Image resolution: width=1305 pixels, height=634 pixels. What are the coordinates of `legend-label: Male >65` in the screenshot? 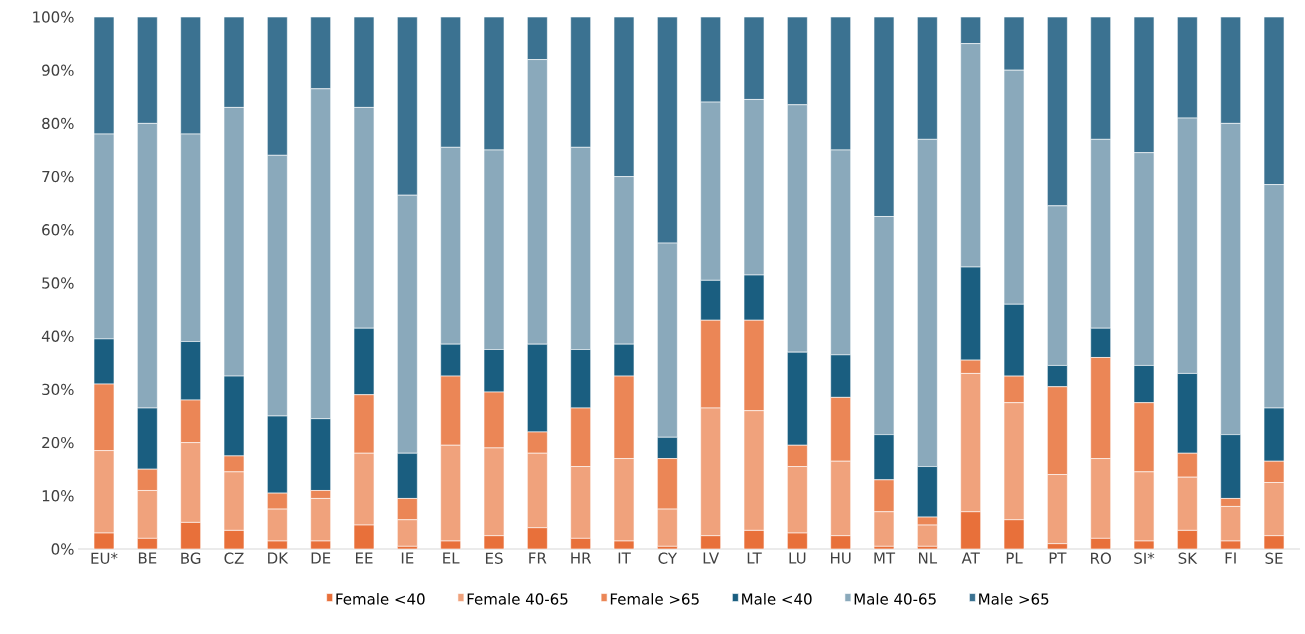 It's located at (1014, 599).